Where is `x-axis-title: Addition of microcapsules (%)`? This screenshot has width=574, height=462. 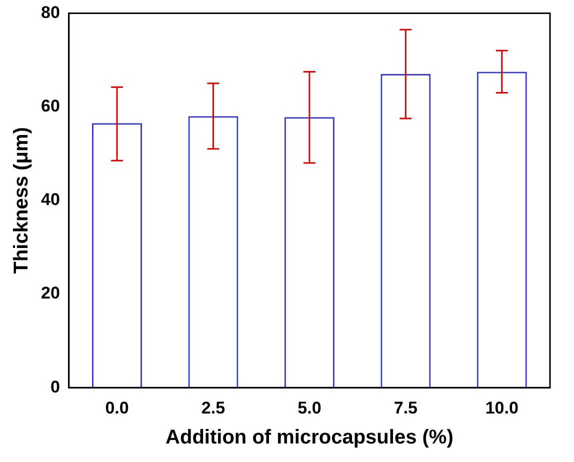 x-axis-title: Addition of microcapsules (%) is located at coordinates (310, 437).